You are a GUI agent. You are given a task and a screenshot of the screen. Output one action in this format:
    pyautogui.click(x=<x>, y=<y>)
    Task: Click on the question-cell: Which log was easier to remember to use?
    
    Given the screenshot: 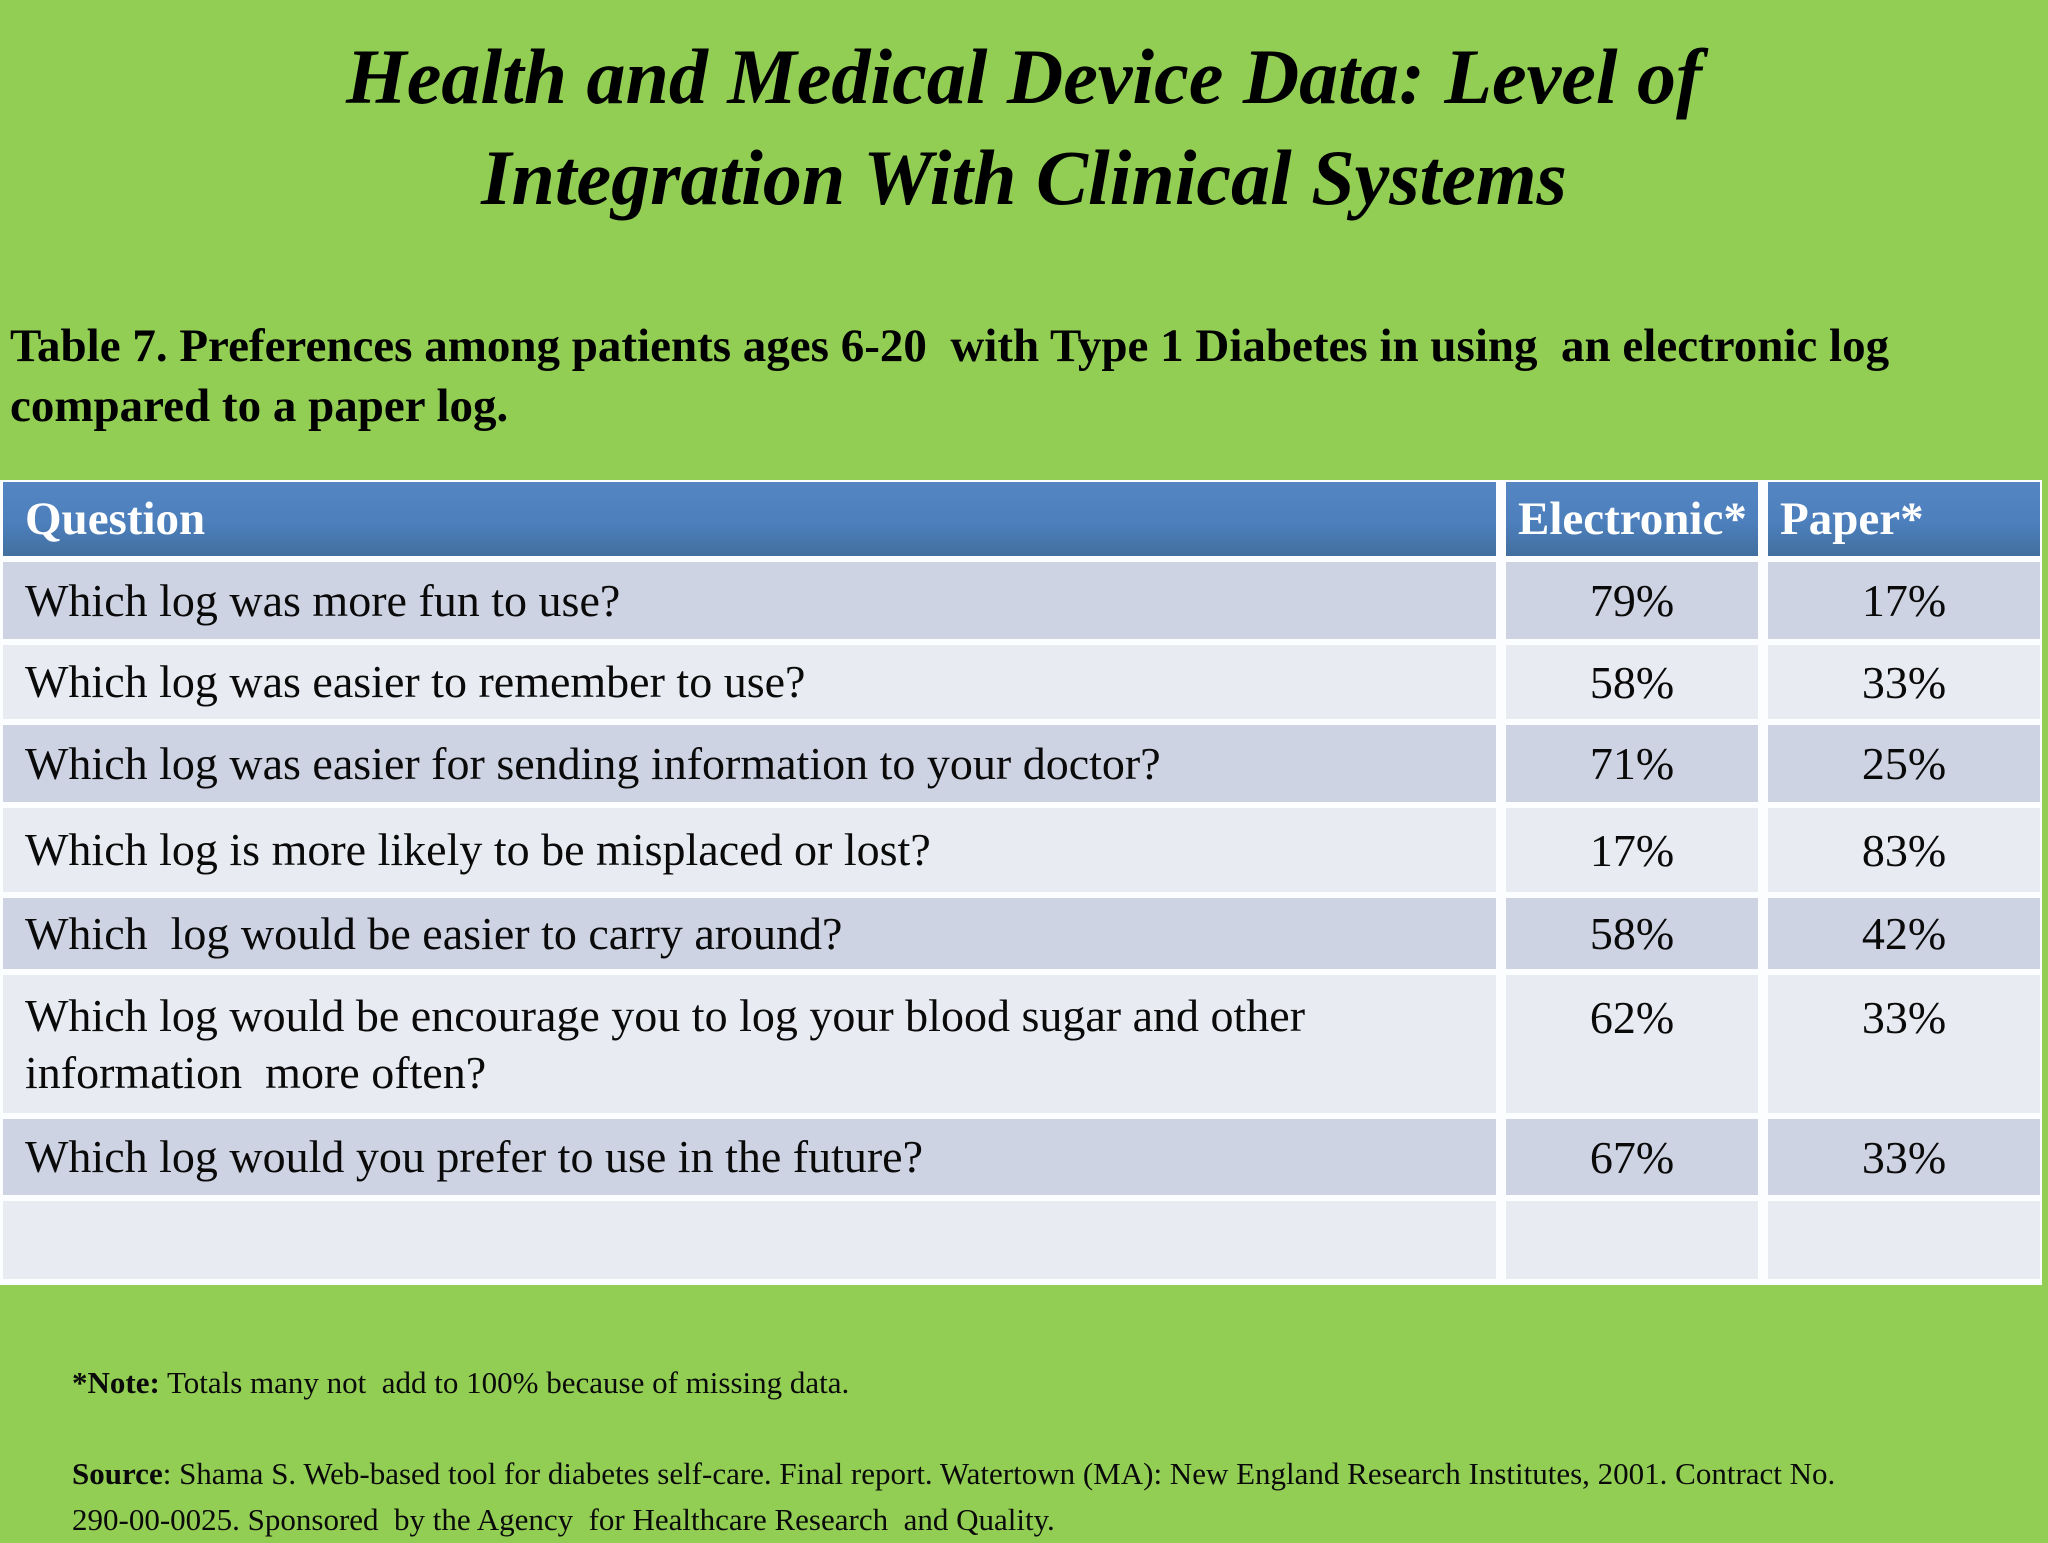 What is the action you would take?
    pyautogui.click(x=749, y=682)
    